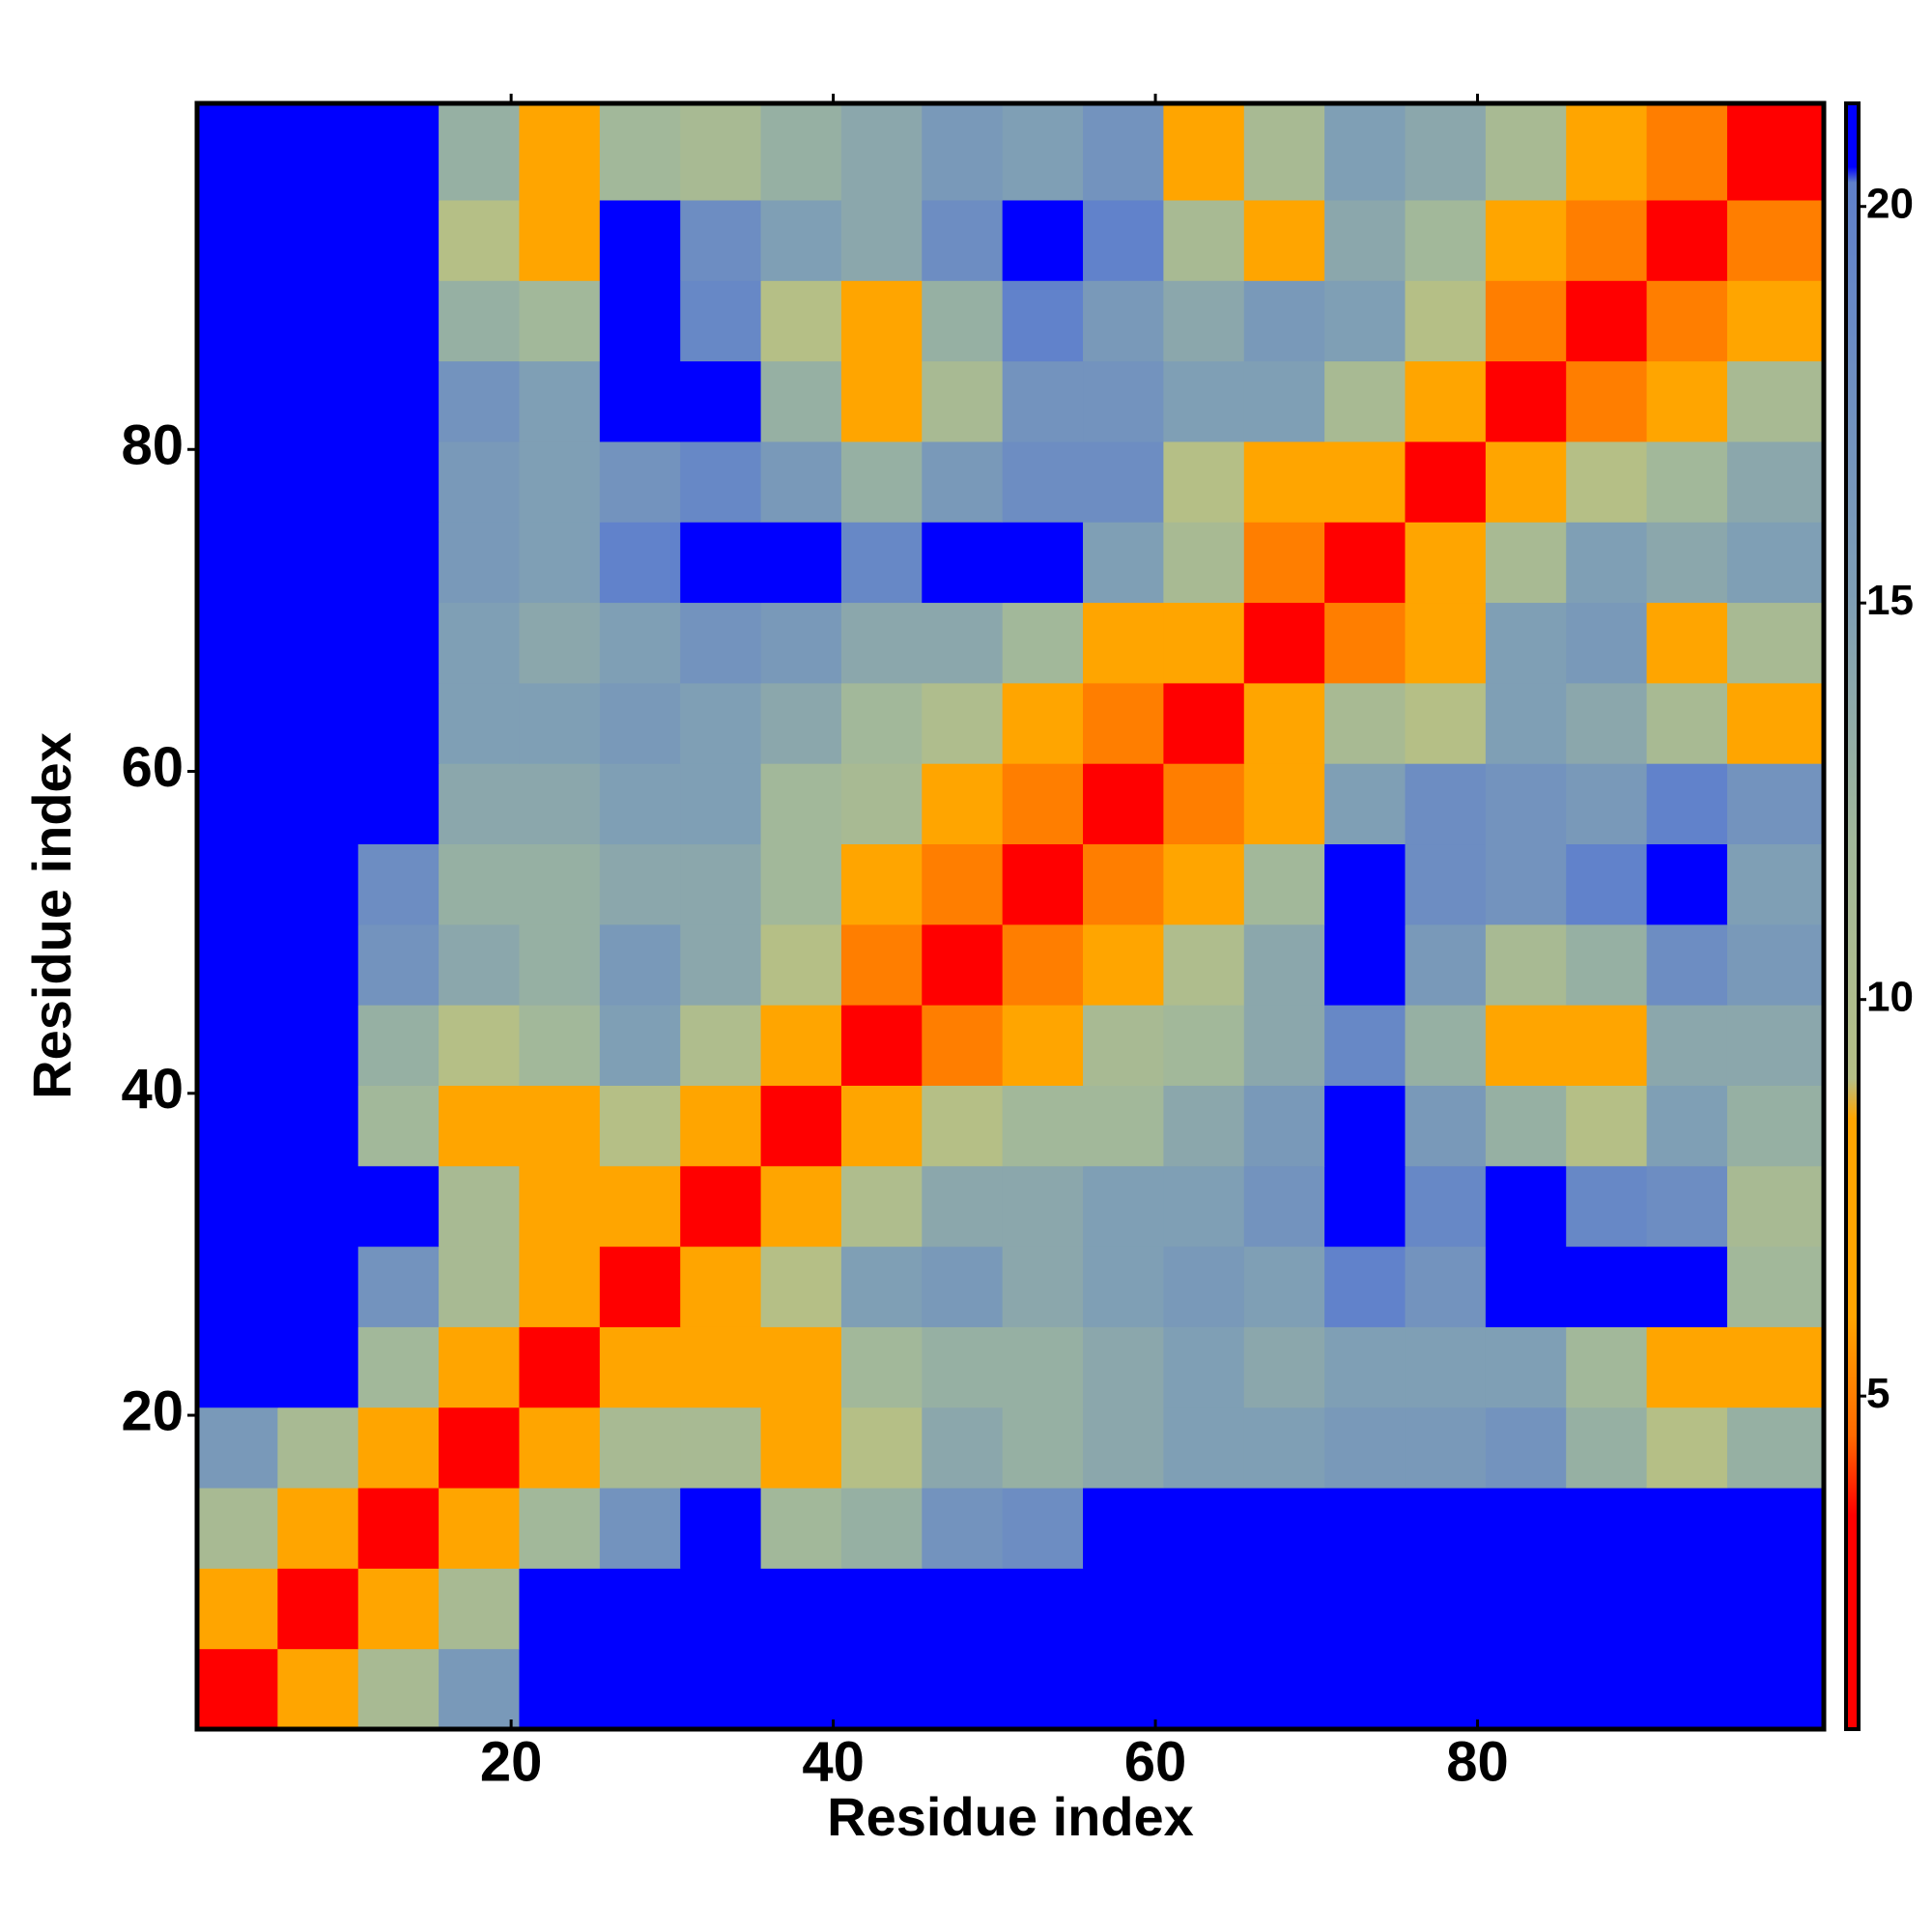  What do you see at coordinates (1890, 996) in the screenshot?
I see `colorbar-tick-label: 10` at bounding box center [1890, 996].